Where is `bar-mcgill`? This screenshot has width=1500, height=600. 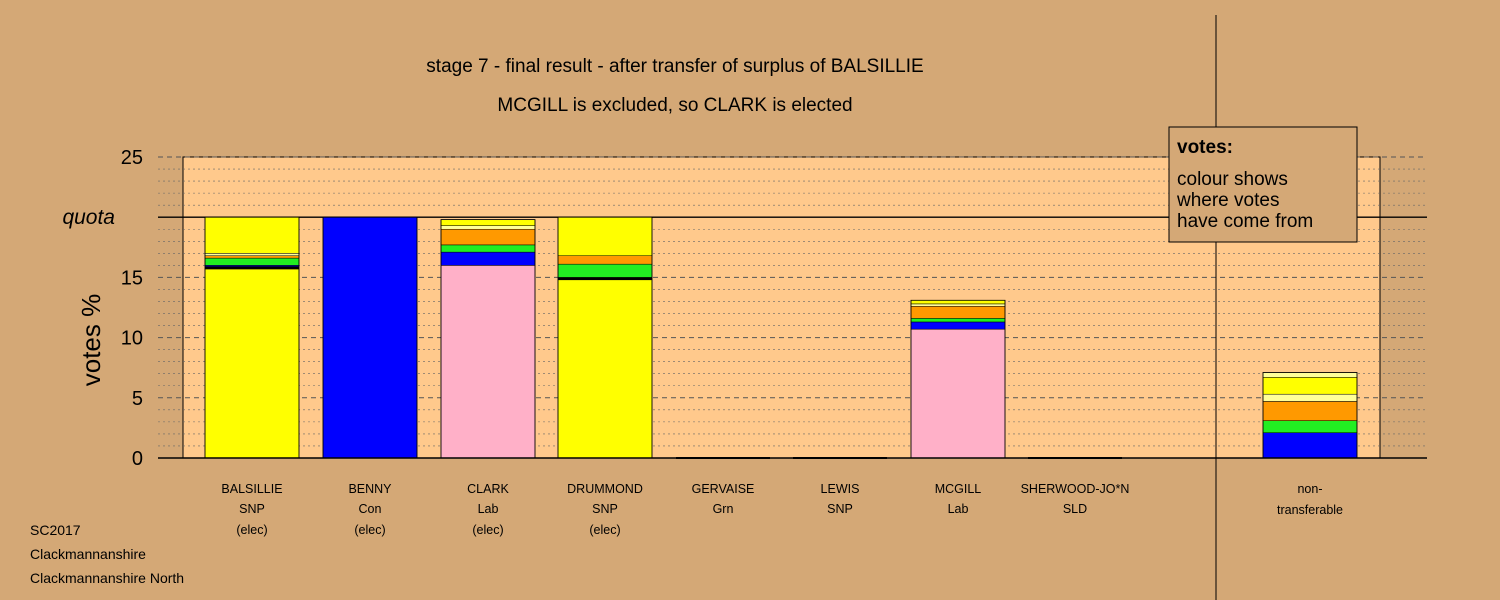
bar-mcgill is located at coordinates (958, 379).